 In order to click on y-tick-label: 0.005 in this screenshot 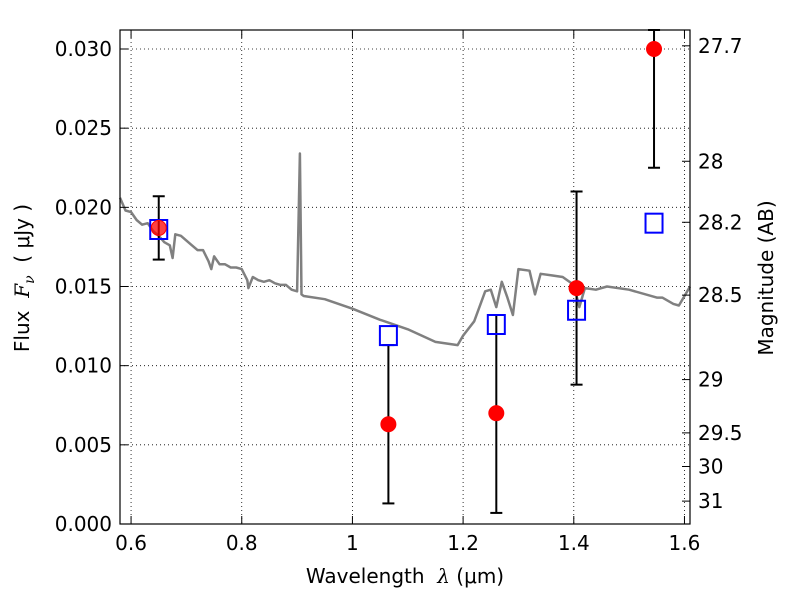, I will do `click(83, 445)`.